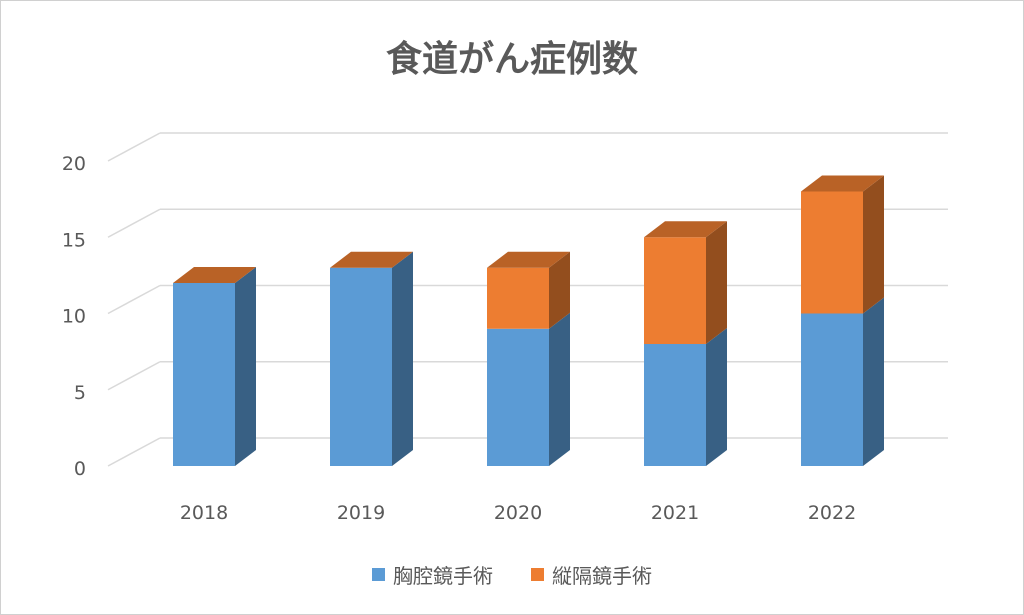  I want to click on y-tick-label: 15, so click(74, 240).